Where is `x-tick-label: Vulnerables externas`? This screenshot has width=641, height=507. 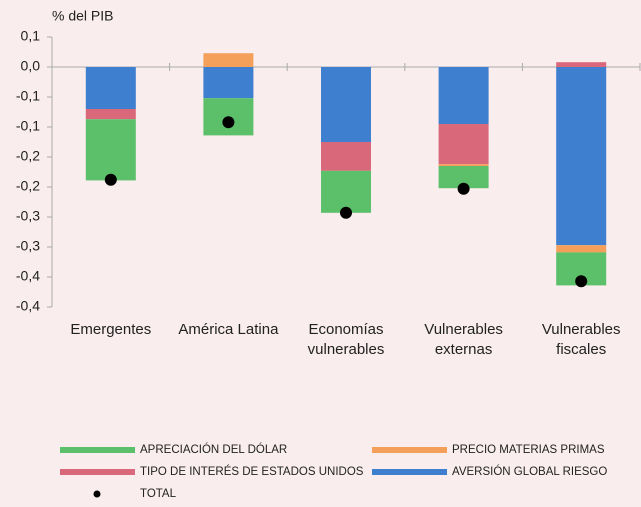 x-tick-label: Vulnerables externas is located at coordinates (463, 339).